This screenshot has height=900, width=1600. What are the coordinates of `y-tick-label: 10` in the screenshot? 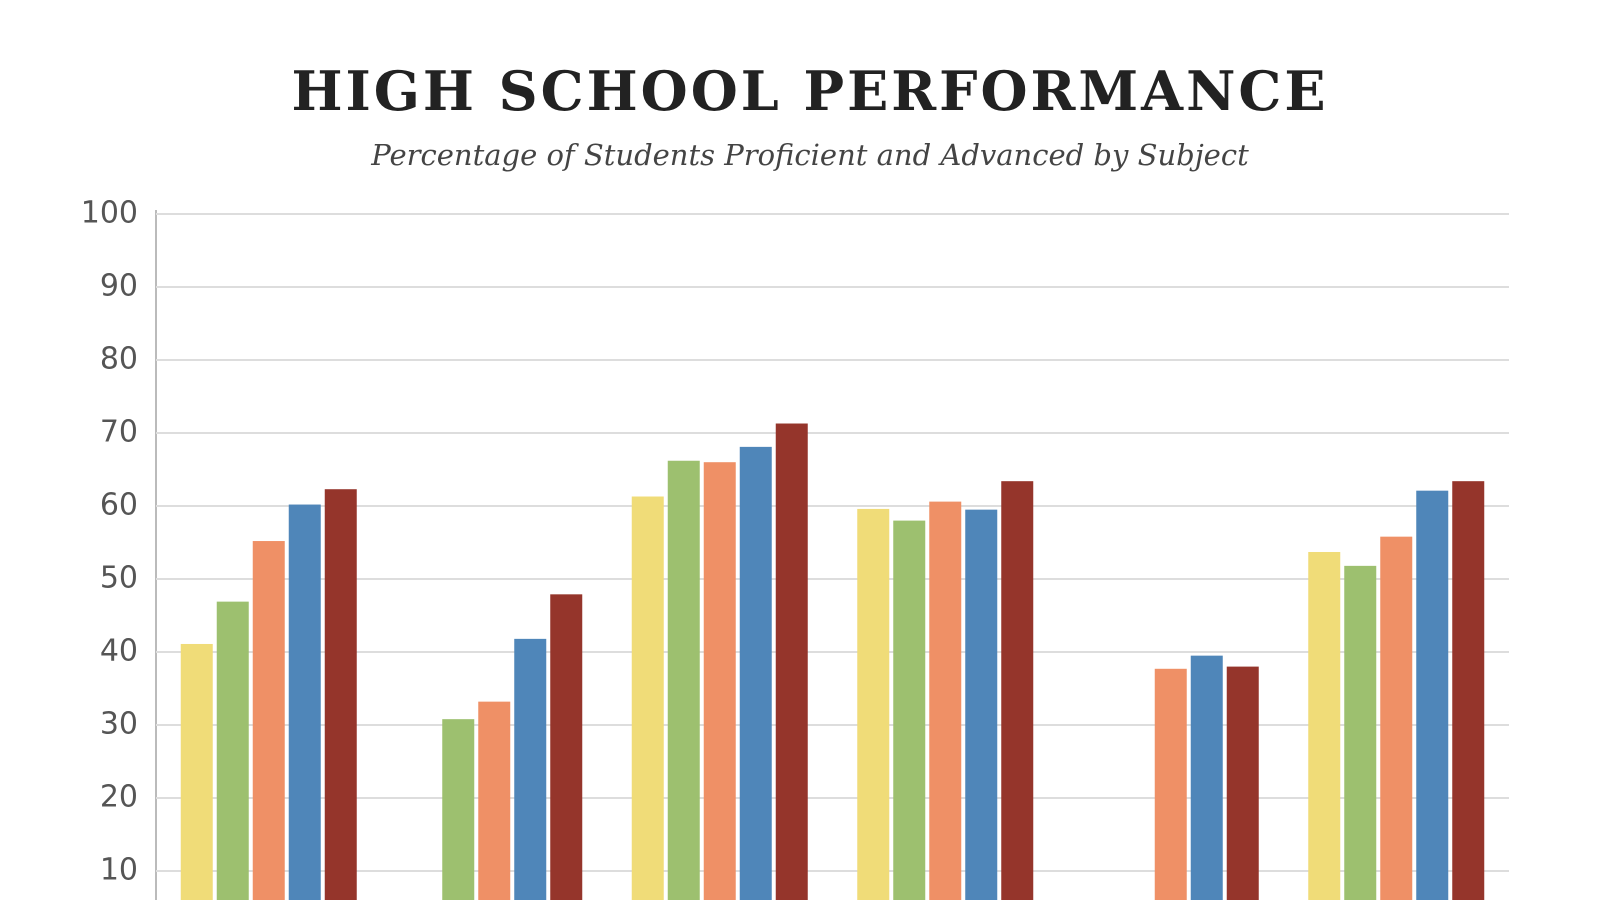 It's located at (119, 870).